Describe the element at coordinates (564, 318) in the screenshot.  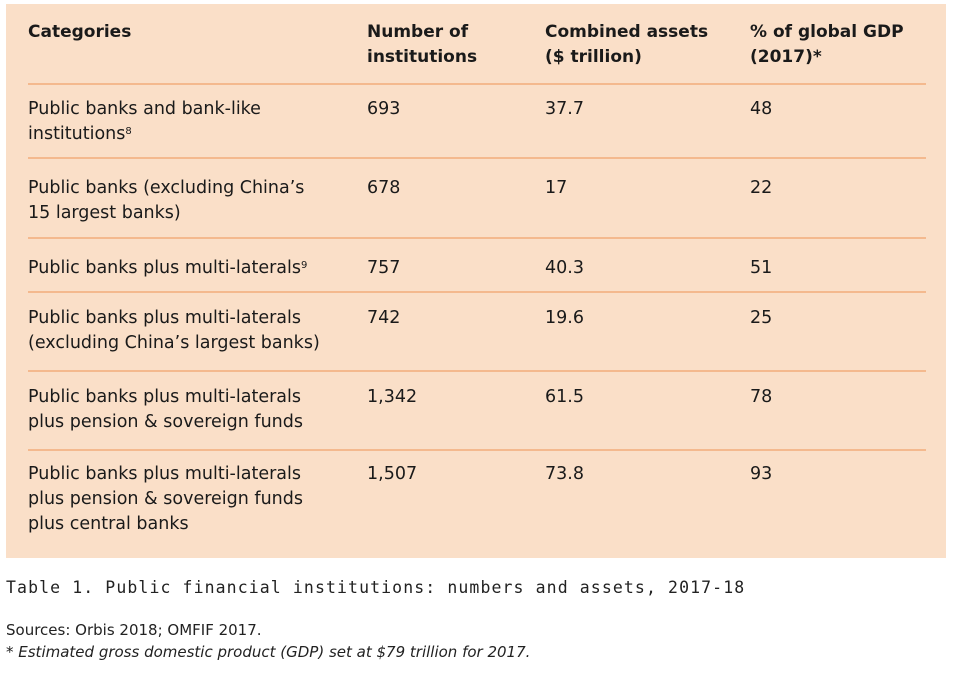
I see `row-assets: 19.6` at that location.